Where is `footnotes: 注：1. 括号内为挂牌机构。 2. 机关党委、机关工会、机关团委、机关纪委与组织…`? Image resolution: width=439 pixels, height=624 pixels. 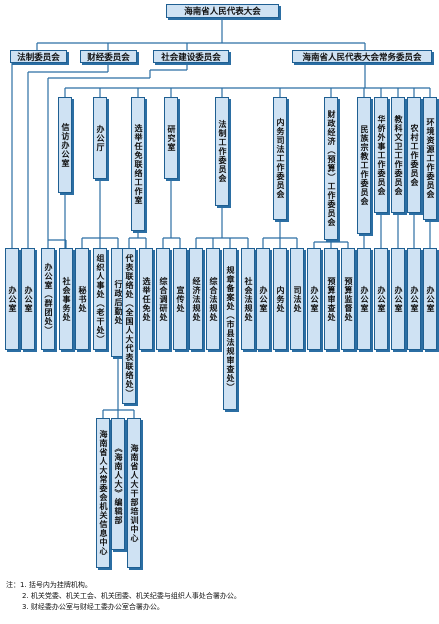
footnotes: 注：1. 括号内为挂牌机构。 2. 机关党委、机关工会、机关团委、机关纪委与组织… is located at coordinates (123, 596).